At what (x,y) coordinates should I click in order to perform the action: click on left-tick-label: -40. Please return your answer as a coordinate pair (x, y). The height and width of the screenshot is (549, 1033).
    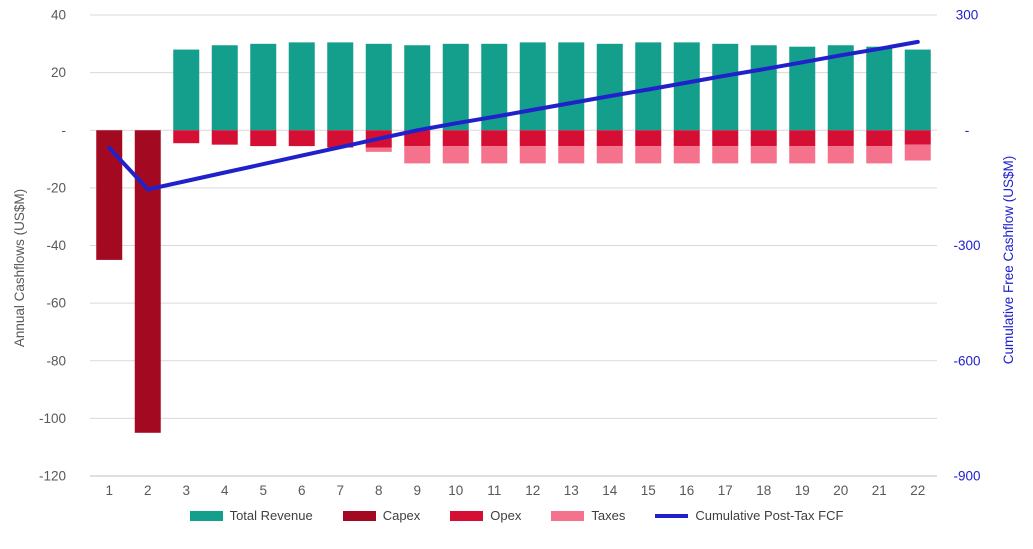
    Looking at the image, I should click on (56, 245).